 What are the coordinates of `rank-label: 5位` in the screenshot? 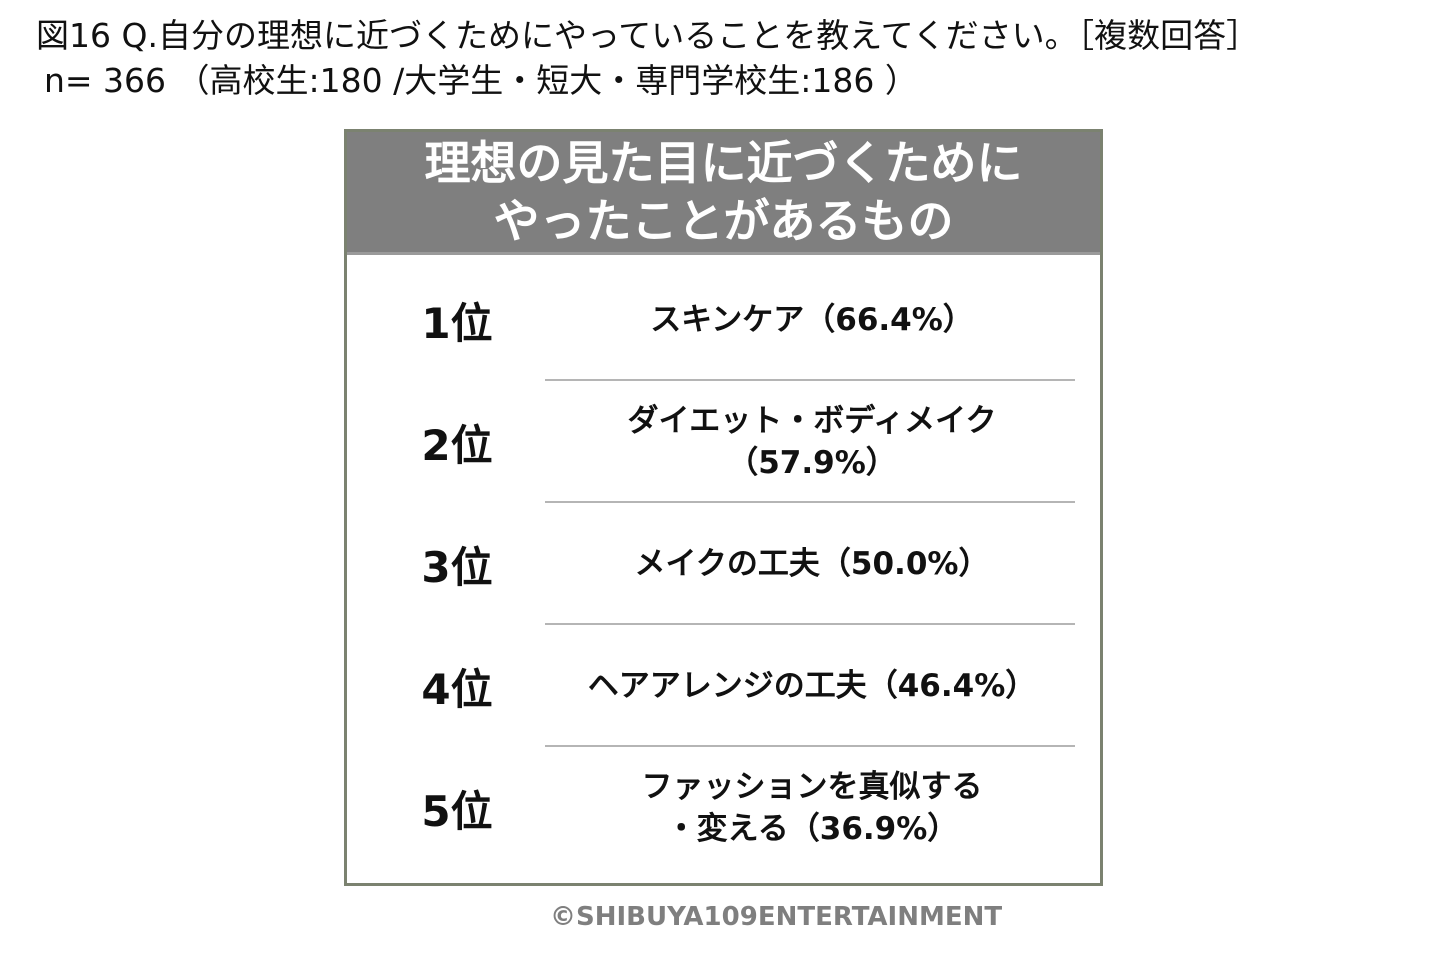 It's located at (457, 811).